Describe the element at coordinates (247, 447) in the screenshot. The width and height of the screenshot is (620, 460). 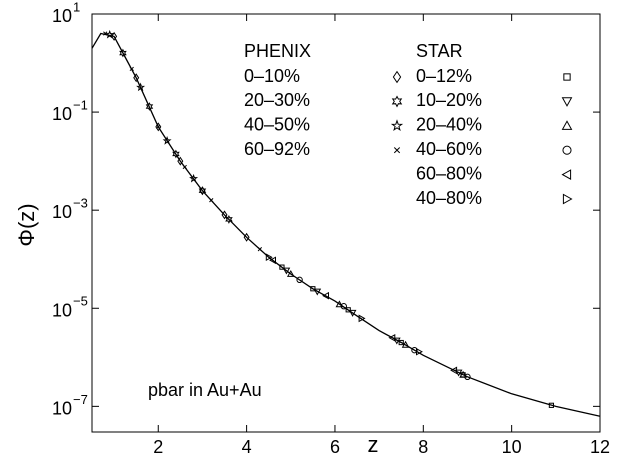
I see `x-tick-label: 4` at that location.